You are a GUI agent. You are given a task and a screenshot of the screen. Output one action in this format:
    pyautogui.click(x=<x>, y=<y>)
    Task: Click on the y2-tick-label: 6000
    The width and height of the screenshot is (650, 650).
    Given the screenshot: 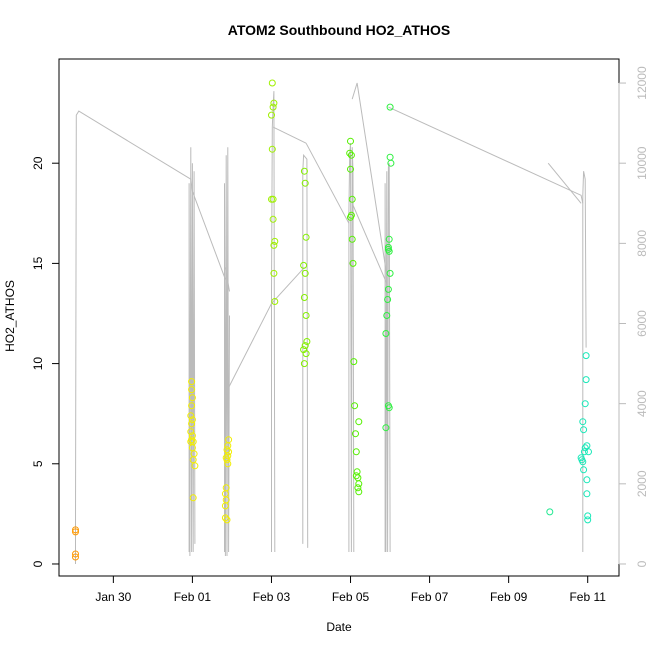 What is the action you would take?
    pyautogui.click(x=642, y=323)
    